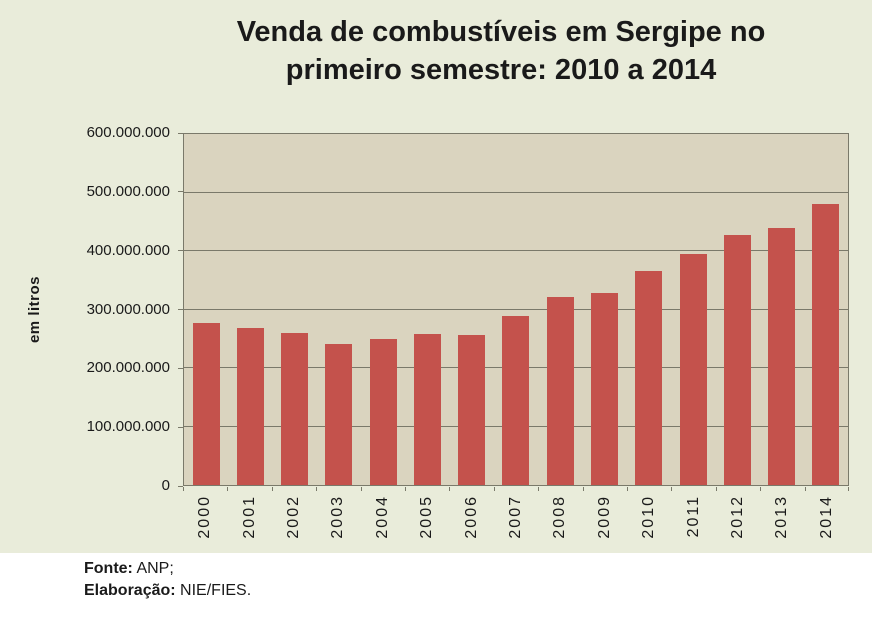  I want to click on x-label-cell: 2008, so click(560, 524).